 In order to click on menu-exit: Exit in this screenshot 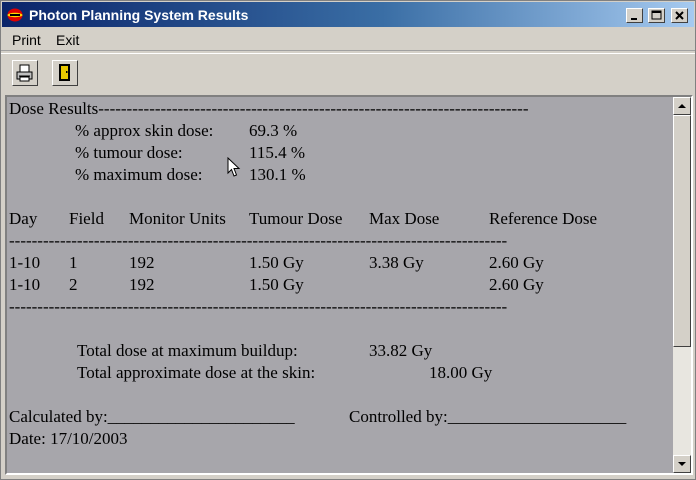, I will do `click(68, 40)`.